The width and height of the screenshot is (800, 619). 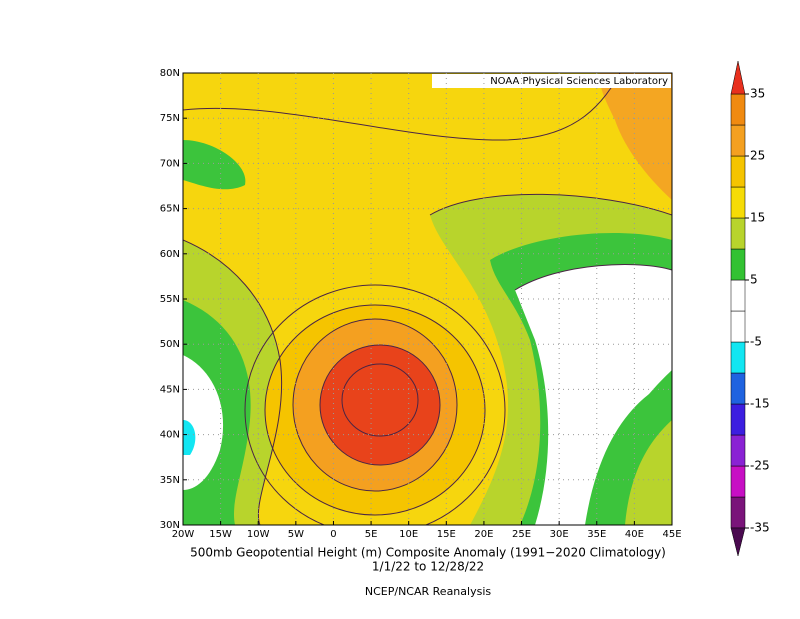 What do you see at coordinates (579, 81) in the screenshot?
I see `source-label: NOAA Physical Sciences Laboratory` at bounding box center [579, 81].